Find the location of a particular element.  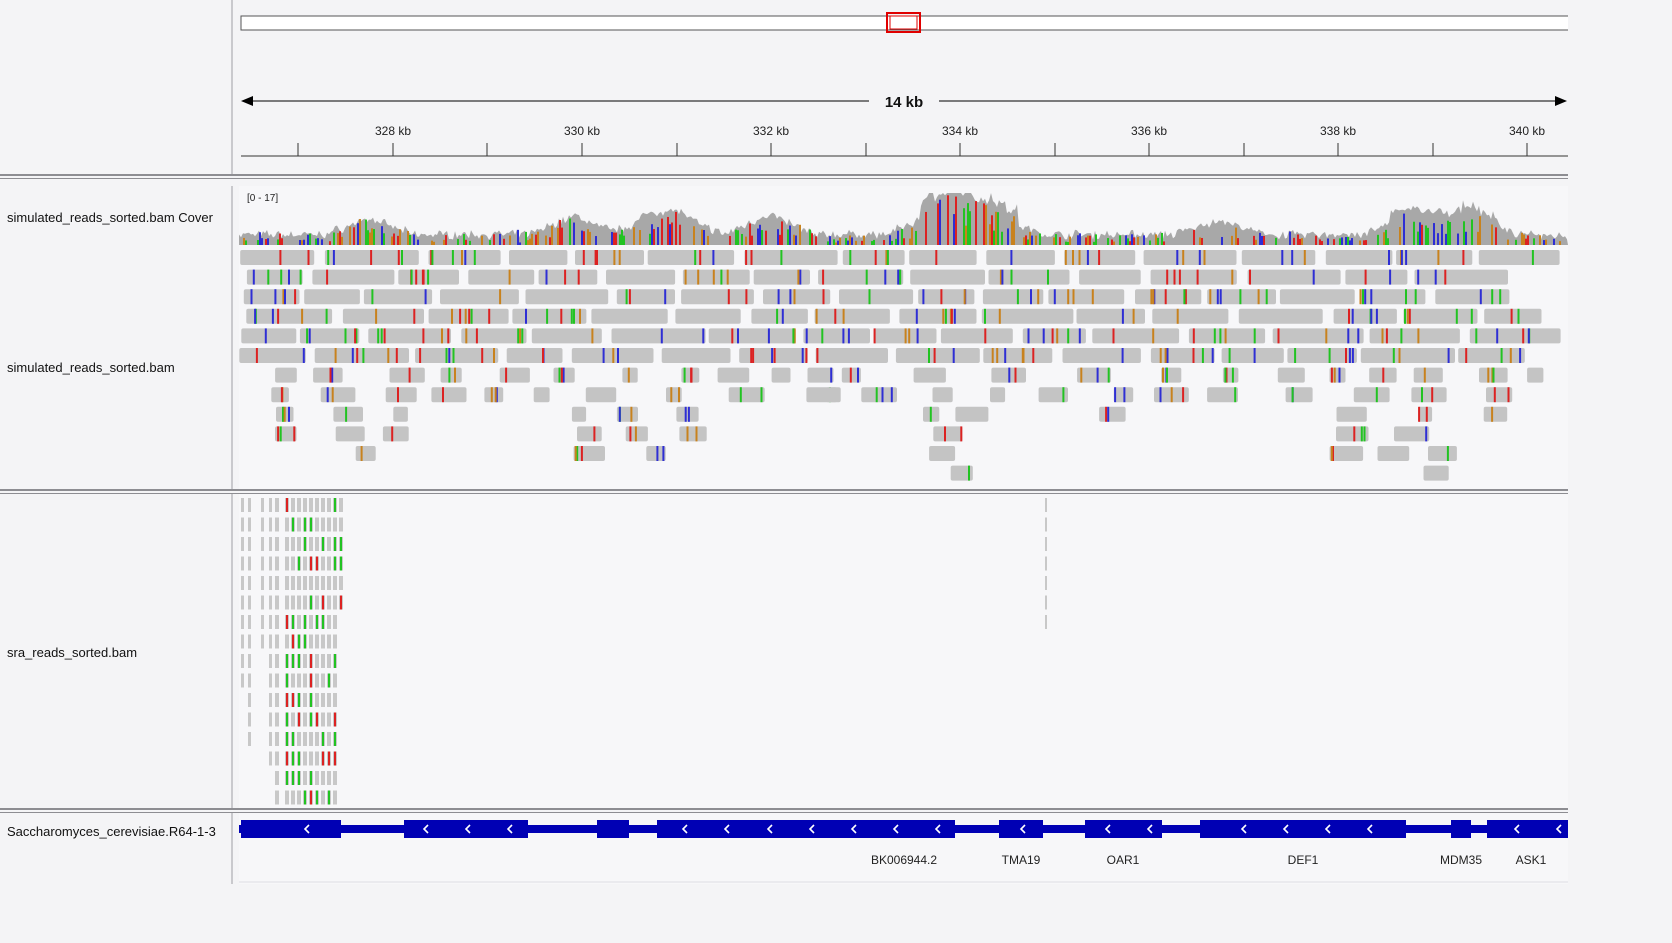

gene-label: BK006944.2 is located at coordinates (904, 860).